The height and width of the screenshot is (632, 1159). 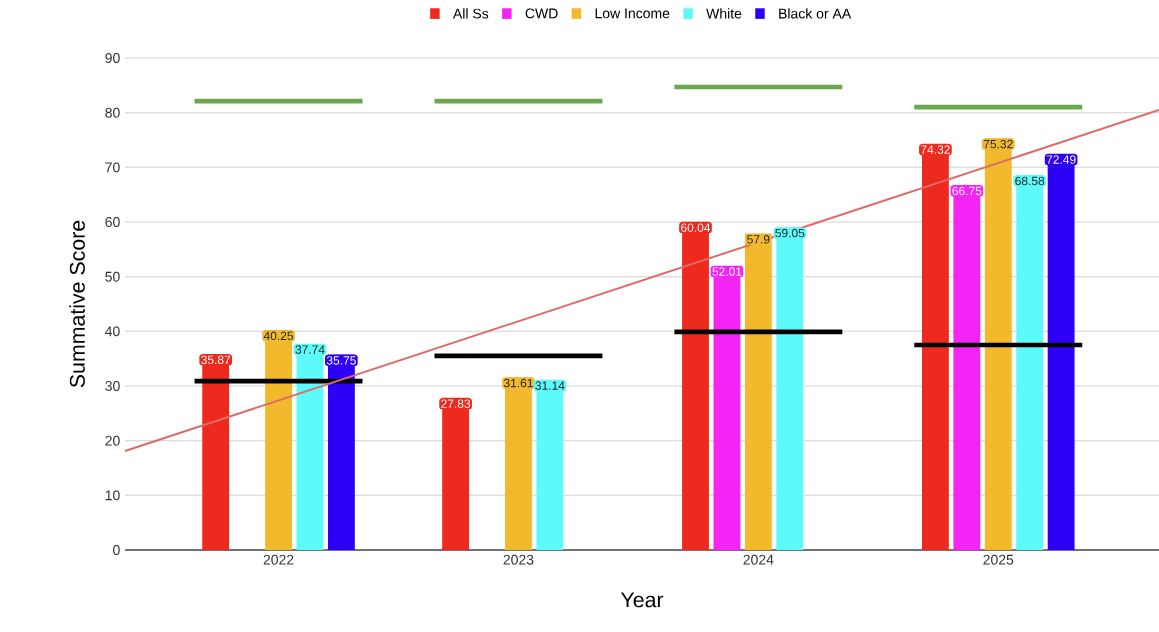 I want to click on data-label: 59.05, so click(x=790, y=233).